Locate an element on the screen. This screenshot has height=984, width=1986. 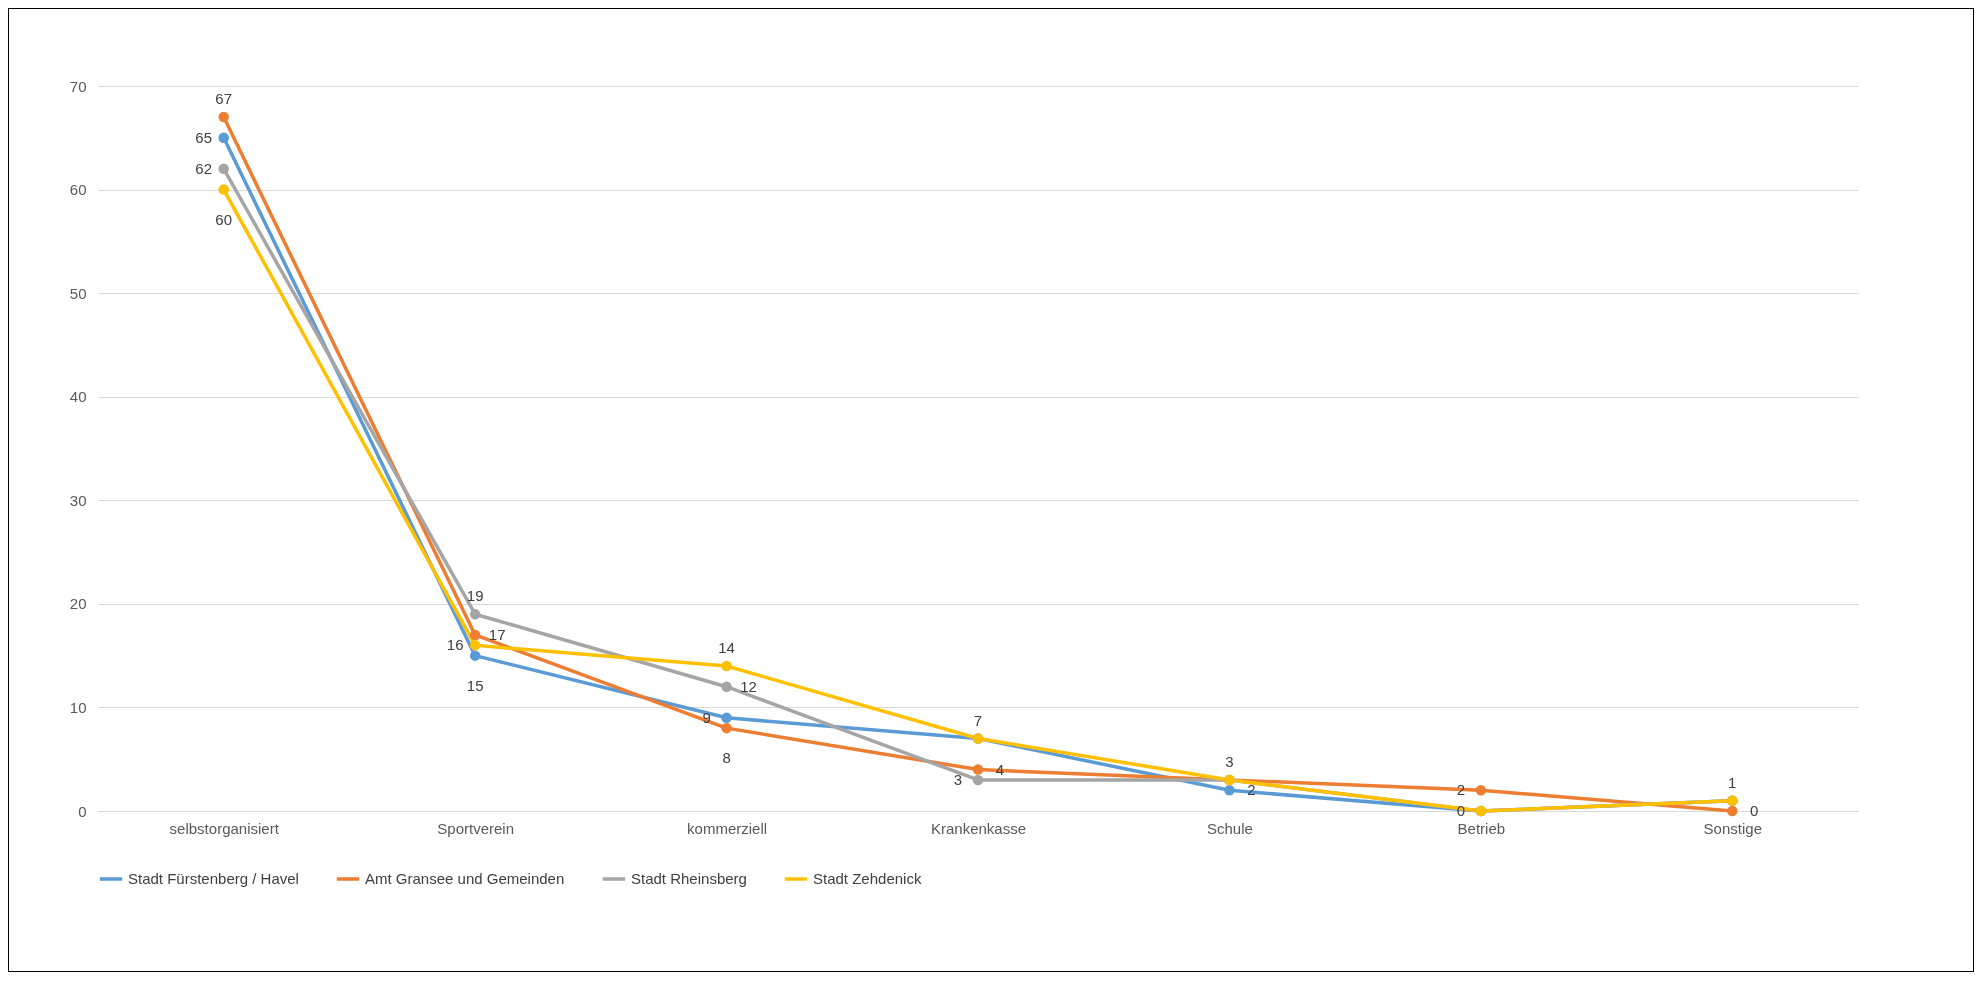
legend-label: Stadt Zehdenick is located at coordinates (867, 878).